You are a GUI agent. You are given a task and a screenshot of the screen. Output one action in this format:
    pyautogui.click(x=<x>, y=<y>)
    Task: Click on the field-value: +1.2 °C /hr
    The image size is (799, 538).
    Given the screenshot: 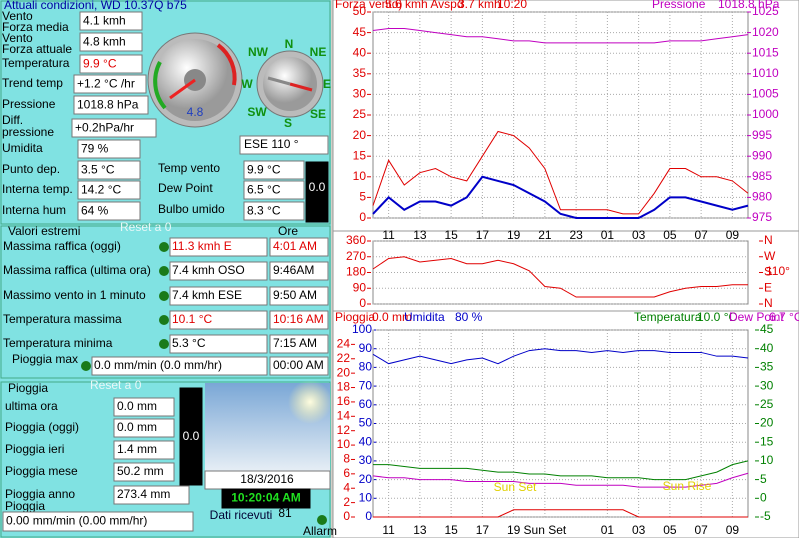 What is the action you would take?
    pyautogui.click(x=106, y=84)
    